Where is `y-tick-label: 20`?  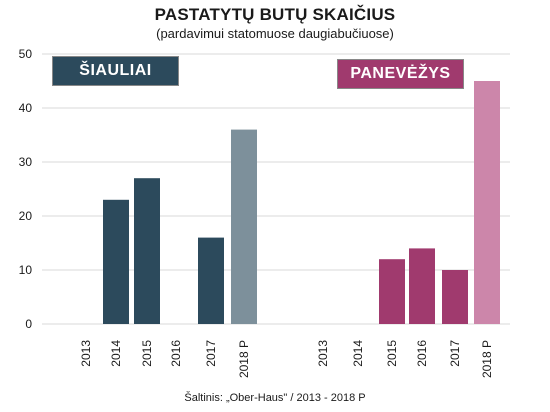
y-tick-label: 20 is located at coordinates (26, 216).